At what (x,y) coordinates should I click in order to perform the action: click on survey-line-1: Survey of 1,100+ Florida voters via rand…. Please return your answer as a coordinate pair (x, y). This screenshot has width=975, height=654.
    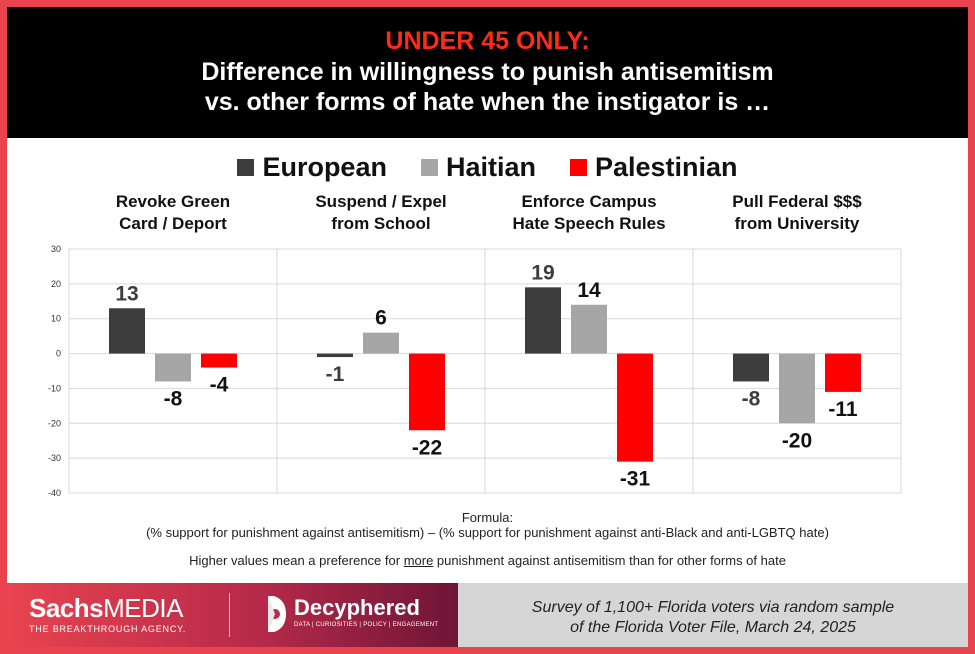
    Looking at the image, I should click on (713, 607).